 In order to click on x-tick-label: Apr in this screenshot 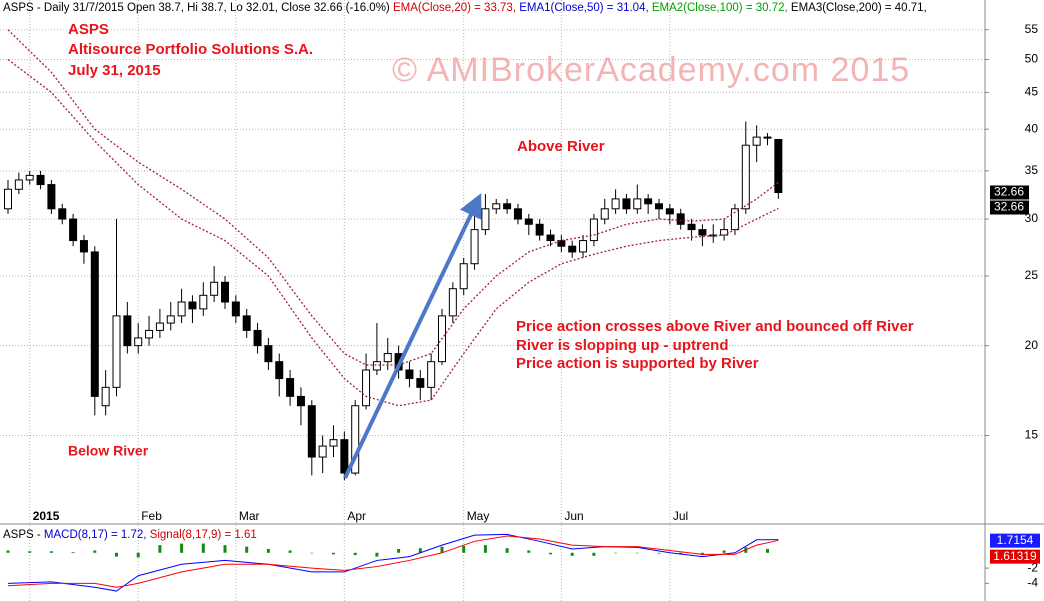, I will do `click(356, 516)`.